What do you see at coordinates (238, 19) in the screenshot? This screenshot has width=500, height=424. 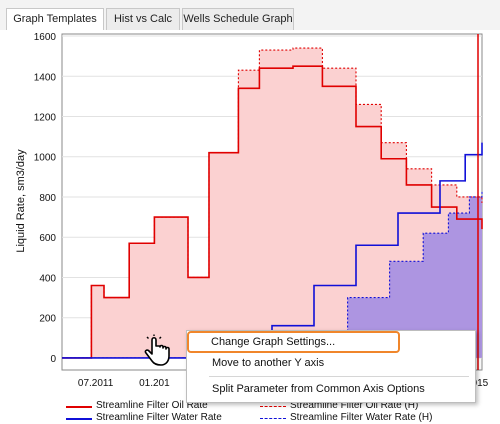 I see `tab-wells-schedule-graph: Wells Schedule Graph` at bounding box center [238, 19].